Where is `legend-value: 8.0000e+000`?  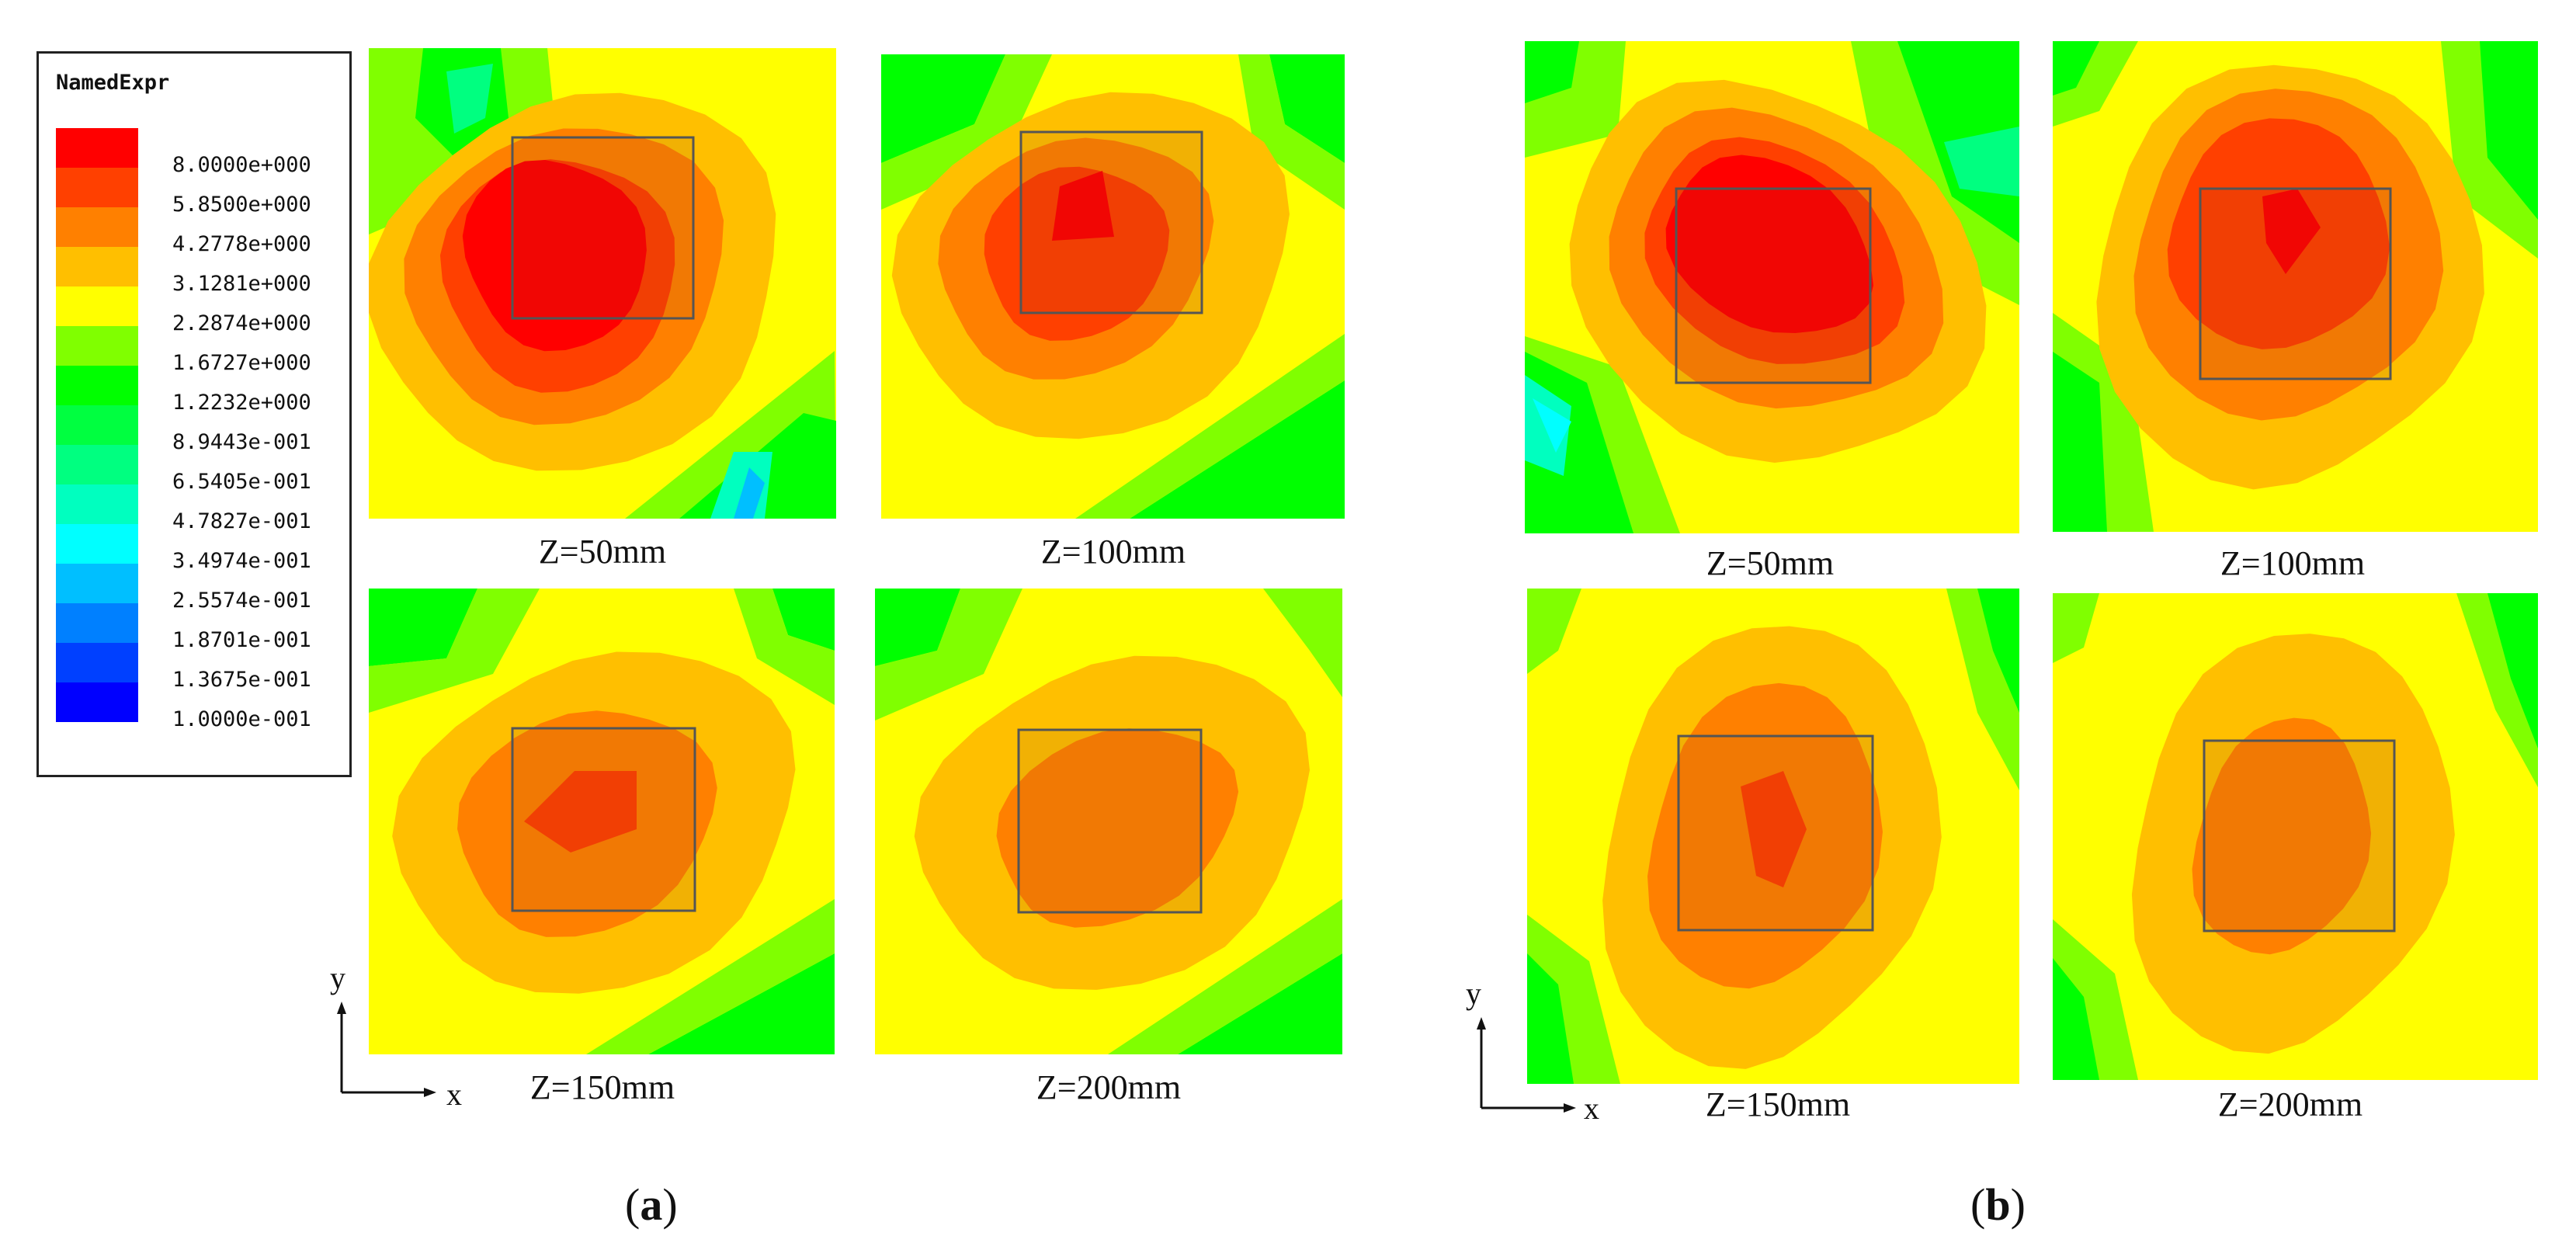 legend-value: 8.0000e+000 is located at coordinates (241, 165).